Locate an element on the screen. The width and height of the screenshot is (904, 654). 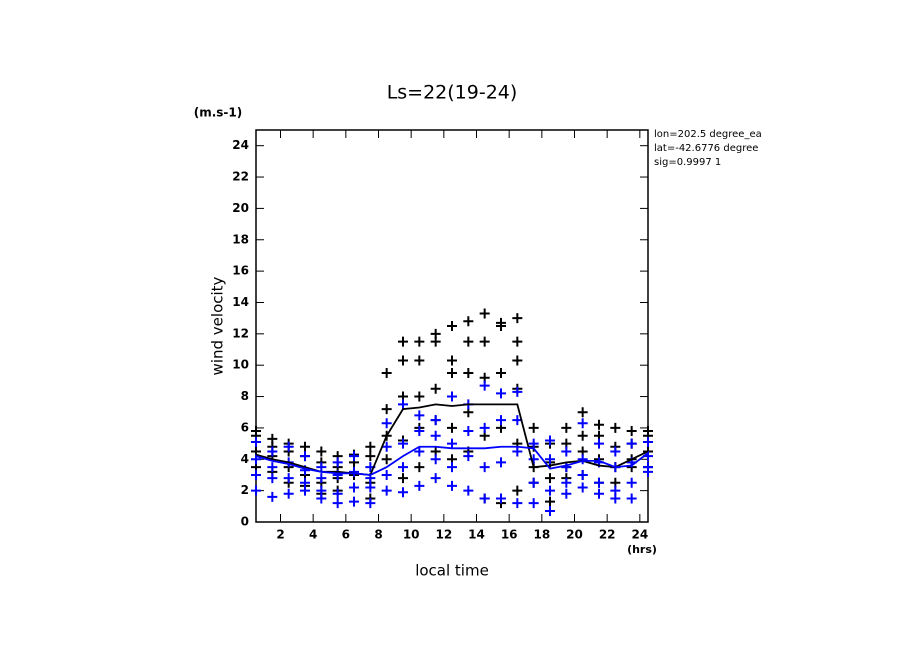
x-tick-label: 18 is located at coordinates (541, 535).